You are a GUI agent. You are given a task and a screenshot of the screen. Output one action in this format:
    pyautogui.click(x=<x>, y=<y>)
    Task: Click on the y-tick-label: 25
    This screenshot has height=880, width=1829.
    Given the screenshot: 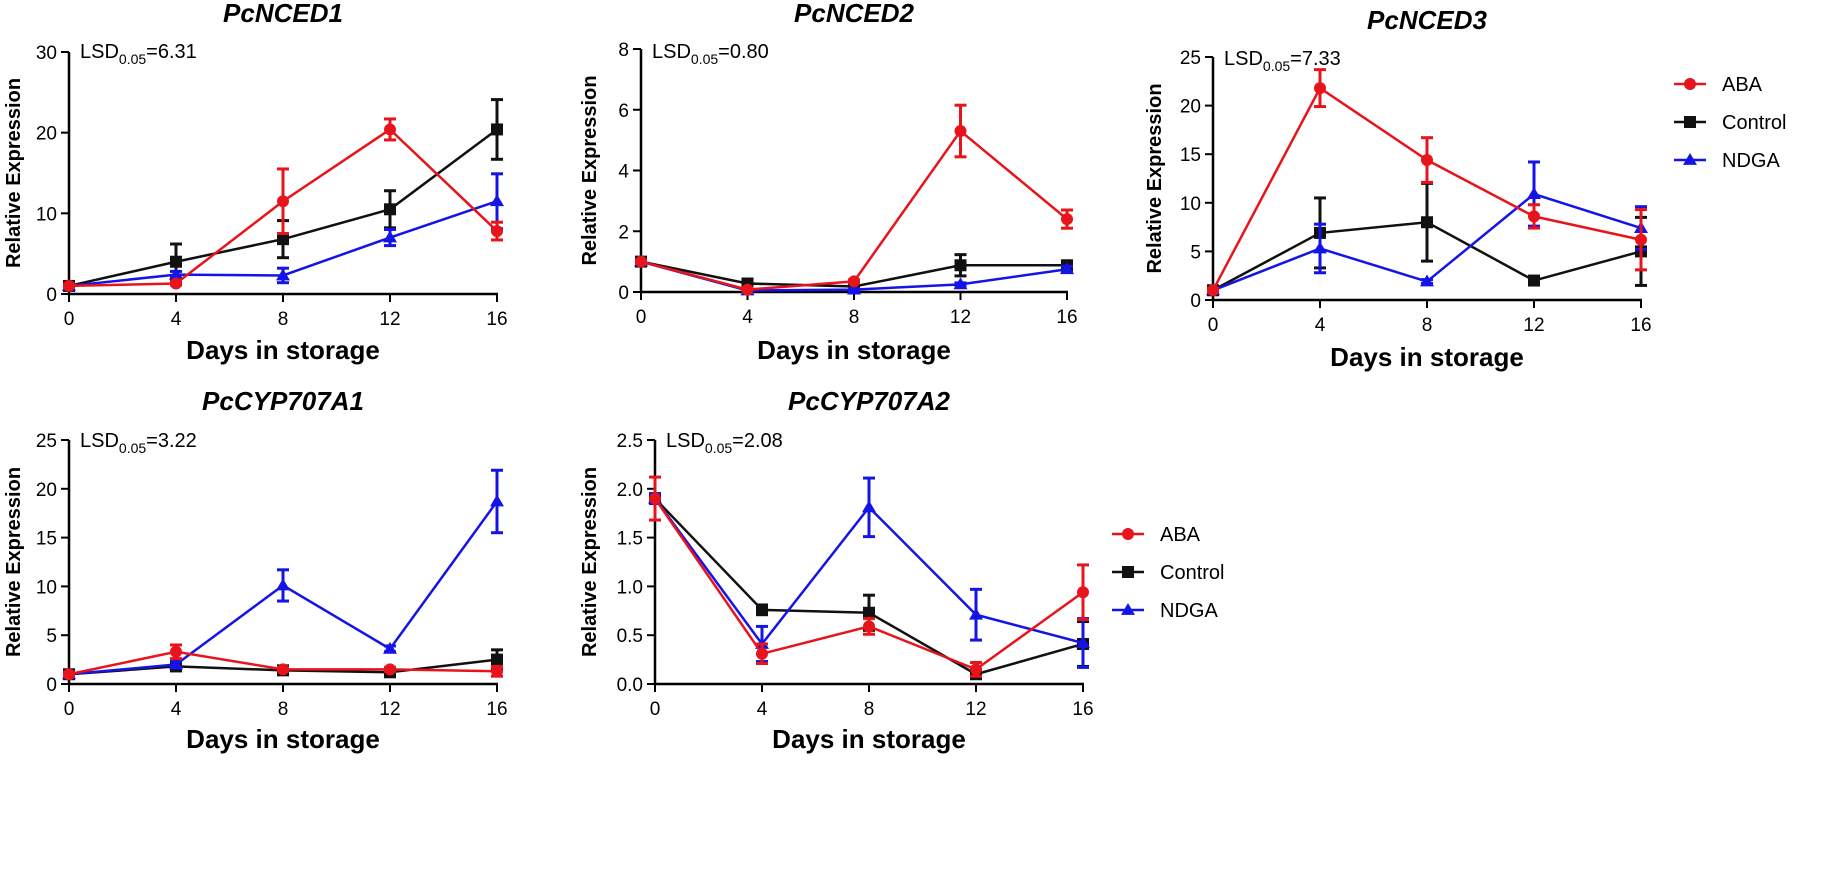 What is the action you would take?
    pyautogui.click(x=1190, y=58)
    